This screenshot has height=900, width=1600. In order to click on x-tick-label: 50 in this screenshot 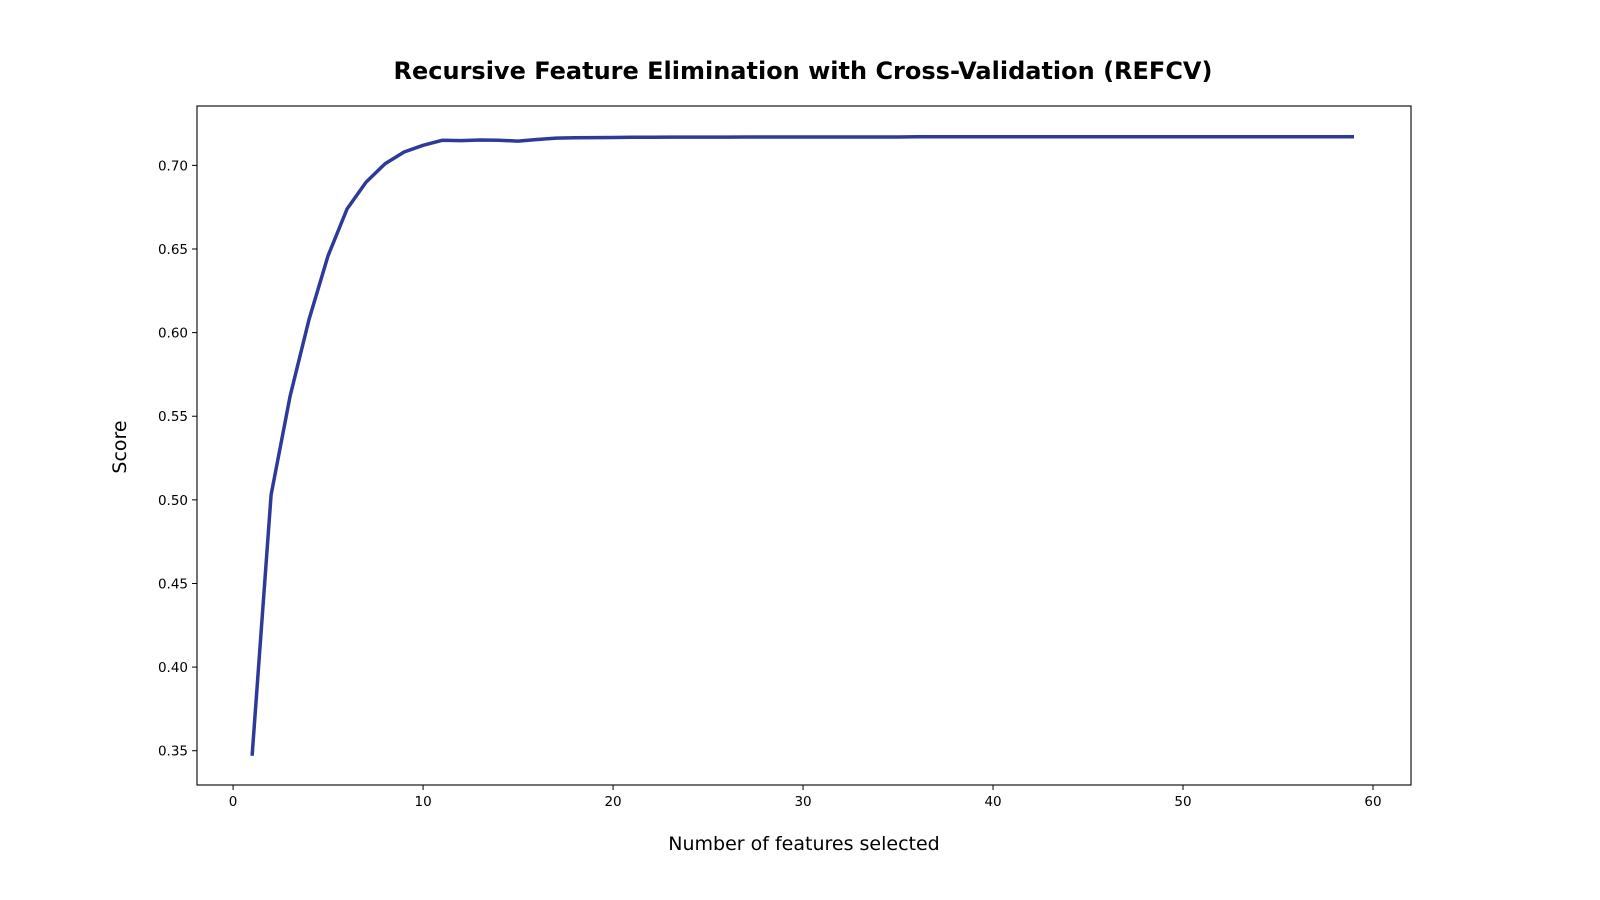, I will do `click(1182, 802)`.